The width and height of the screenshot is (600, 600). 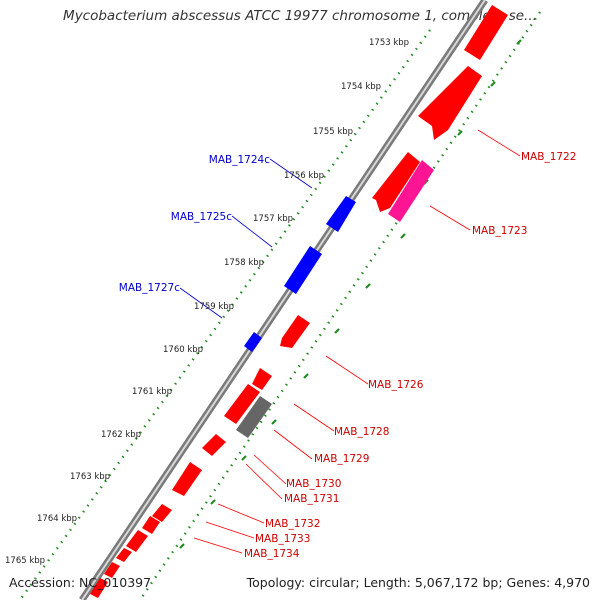 What do you see at coordinates (311, 499) in the screenshot?
I see `forward-gene-label: MAB_1731` at bounding box center [311, 499].